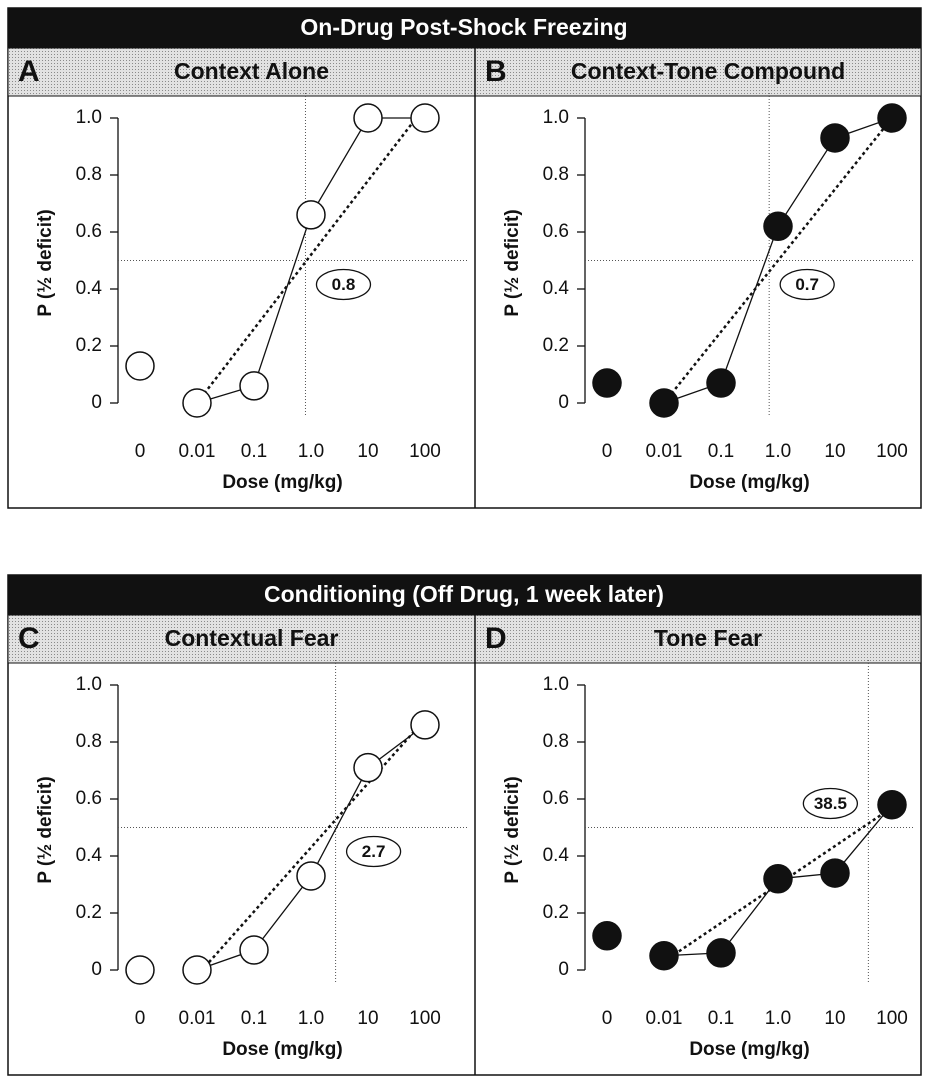 The image size is (929, 1076). Describe the element at coordinates (708, 71) in the screenshot. I see `panel-title: Context-Tone Compound` at that location.